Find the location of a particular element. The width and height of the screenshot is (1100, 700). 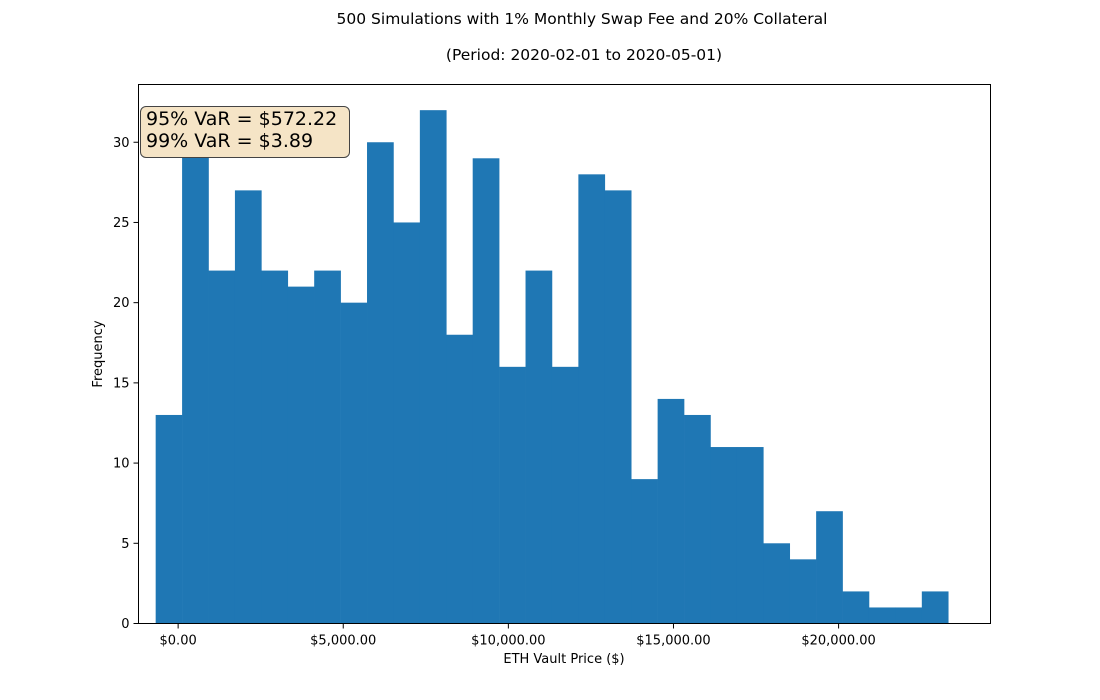

x-tick-label: $15,000.00 is located at coordinates (673, 641).